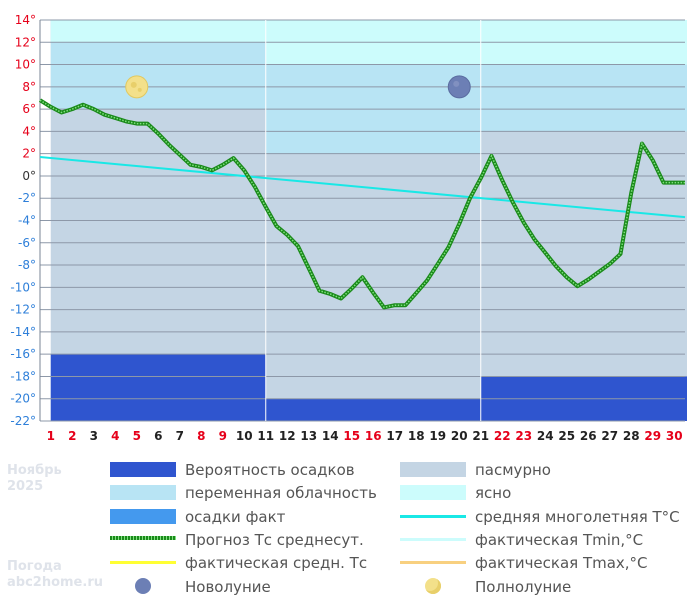 The width and height of the screenshot is (687, 599). What do you see at coordinates (480, 436) in the screenshot?
I see `x-tick-label: 21` at bounding box center [480, 436].